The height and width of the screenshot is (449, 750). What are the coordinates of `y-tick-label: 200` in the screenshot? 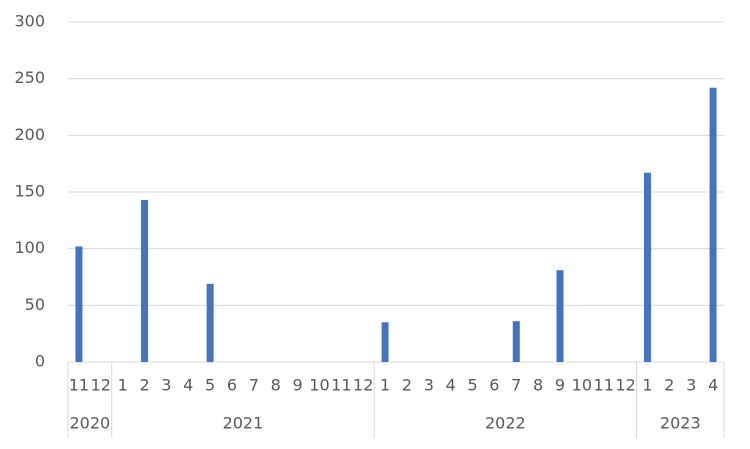 It's located at (29, 134).